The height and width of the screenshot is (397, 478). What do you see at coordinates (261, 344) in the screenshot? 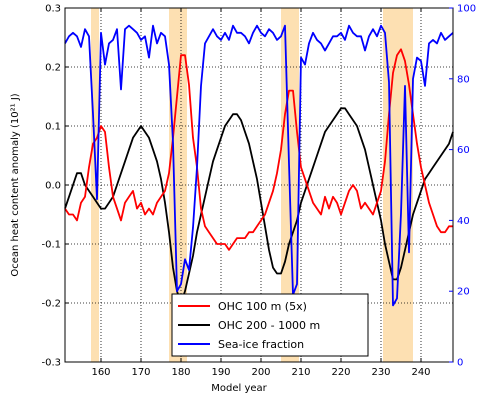
I see `legend-label-3: Sea-ice fraction` at bounding box center [261, 344].